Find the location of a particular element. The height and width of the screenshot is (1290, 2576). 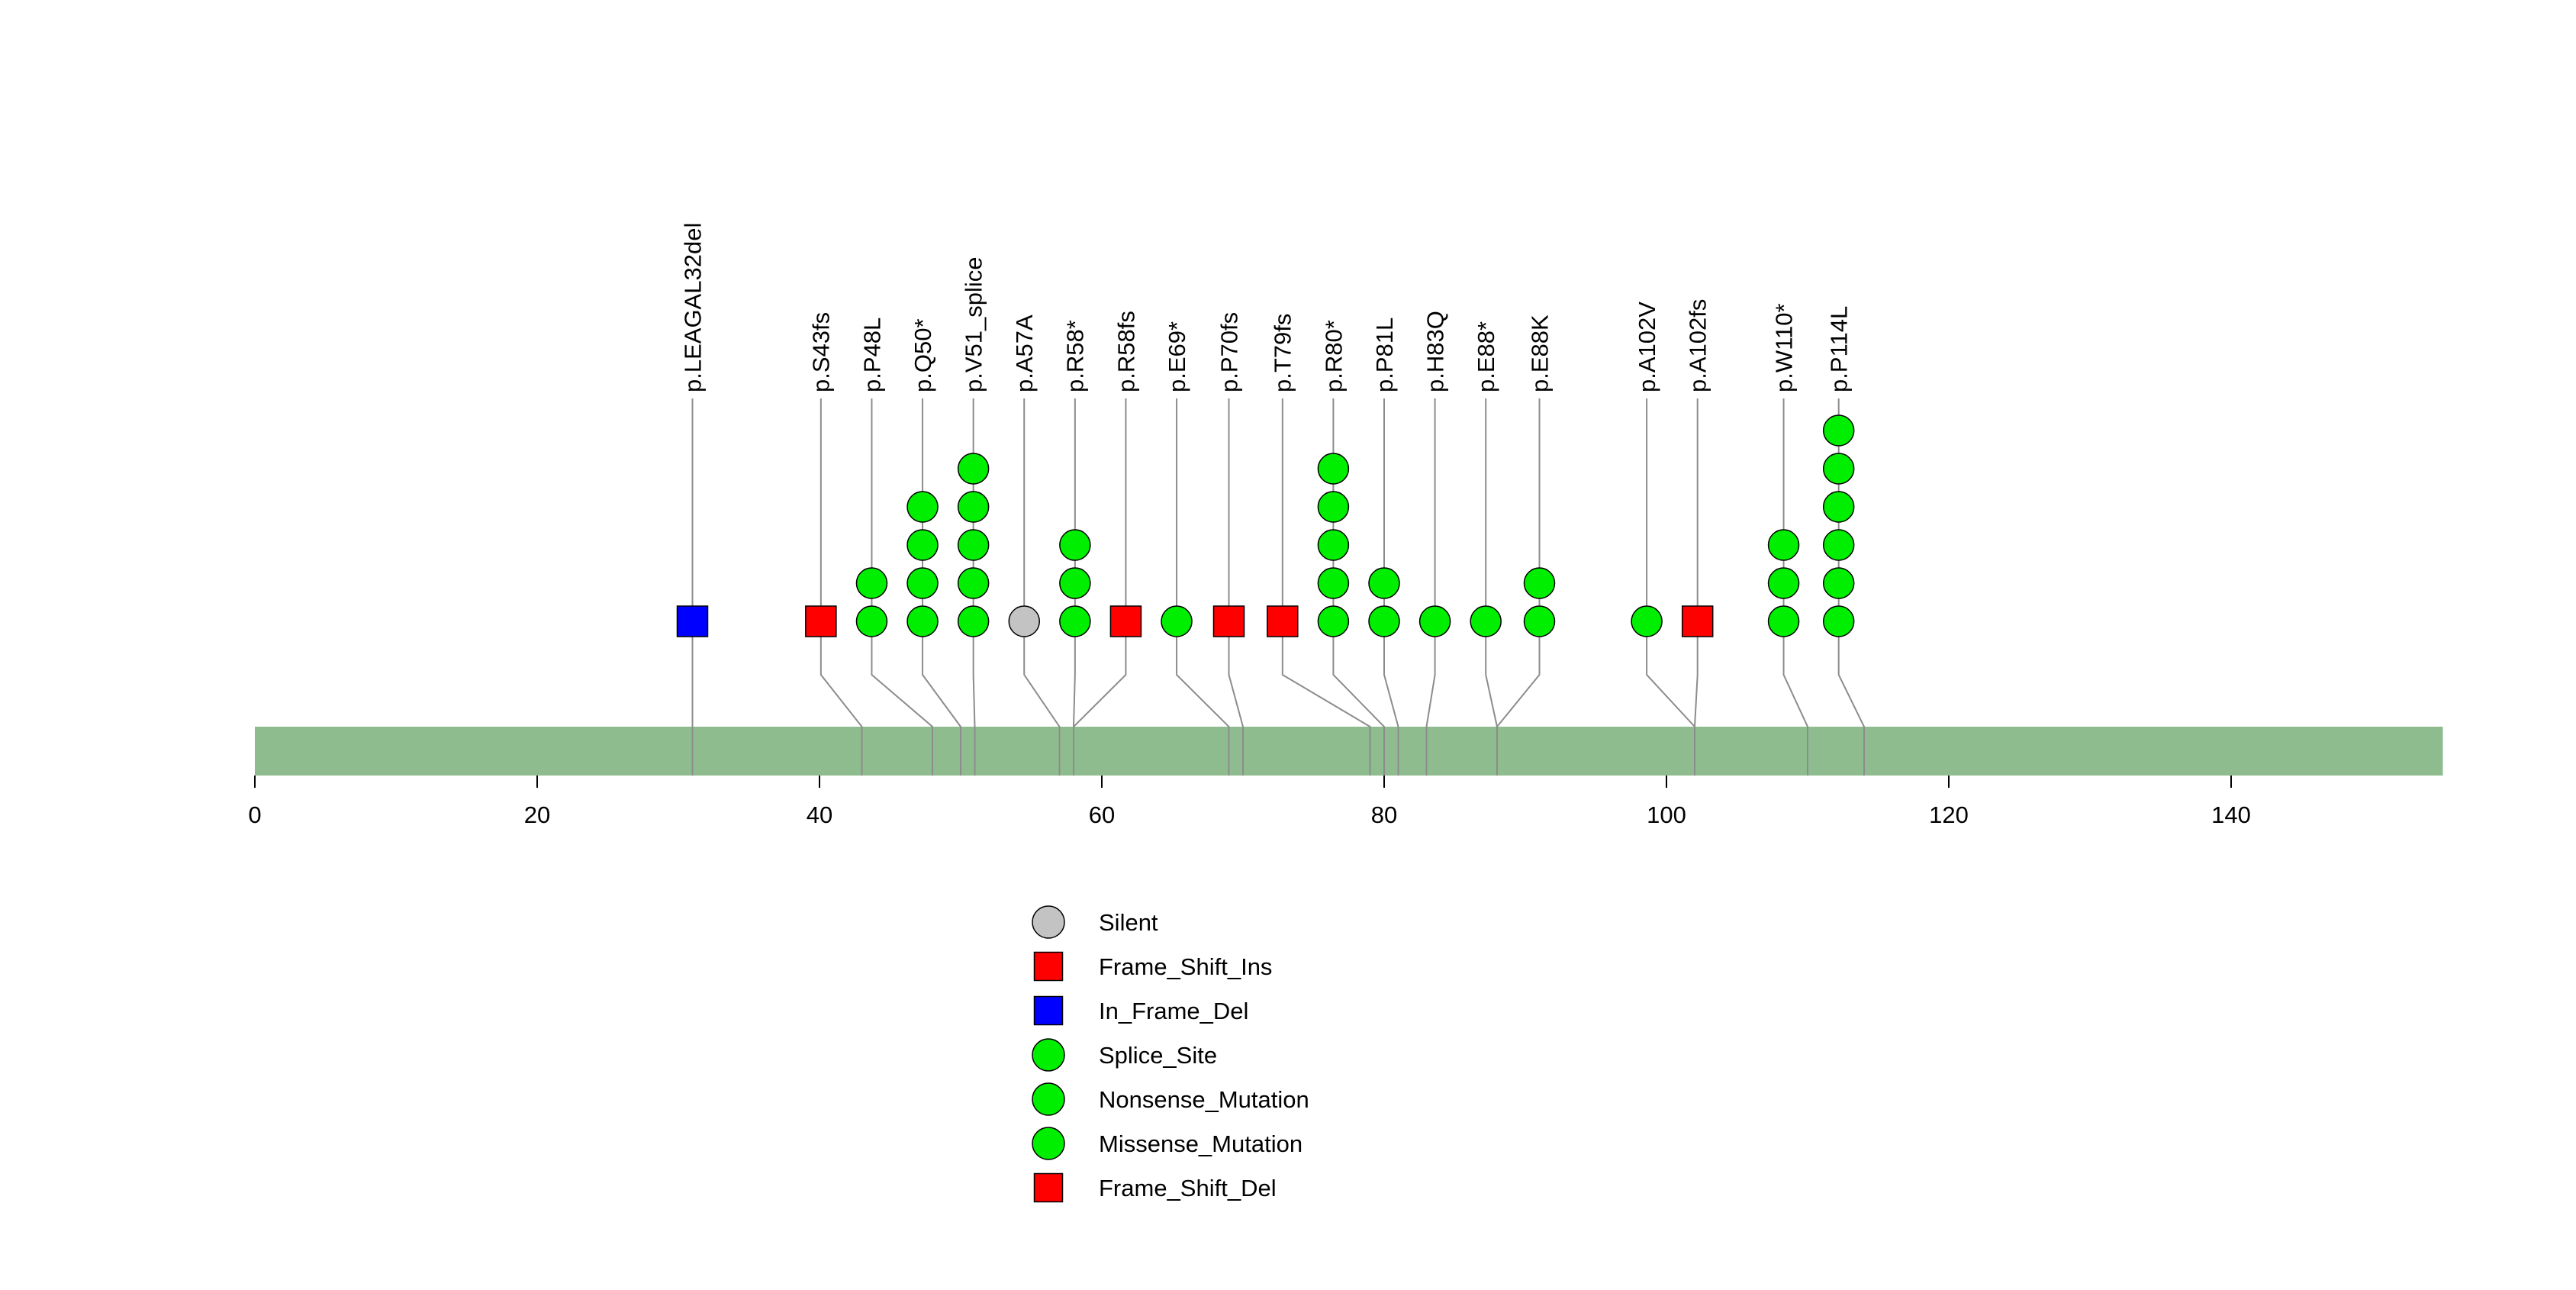

axis-tick-label: 100 is located at coordinates (1666, 815).